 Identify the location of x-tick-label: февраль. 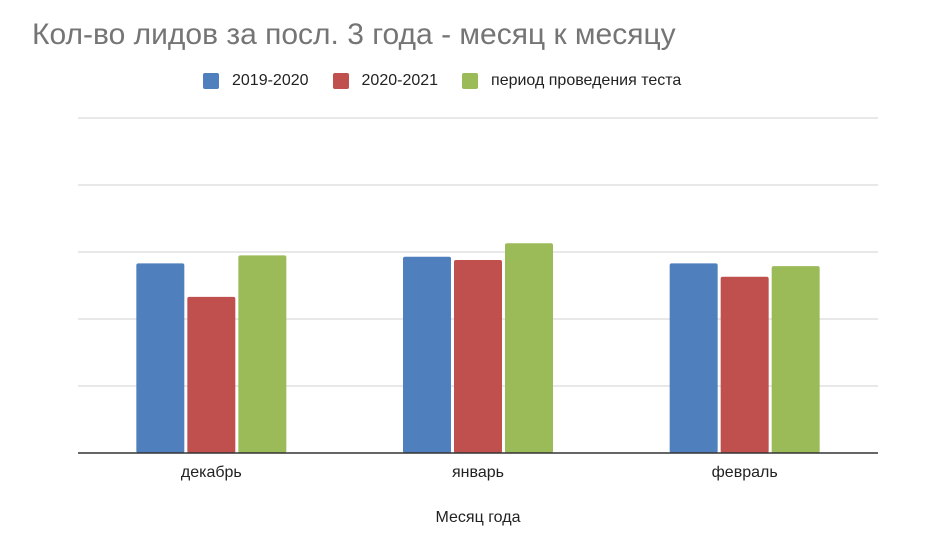
(745, 472).